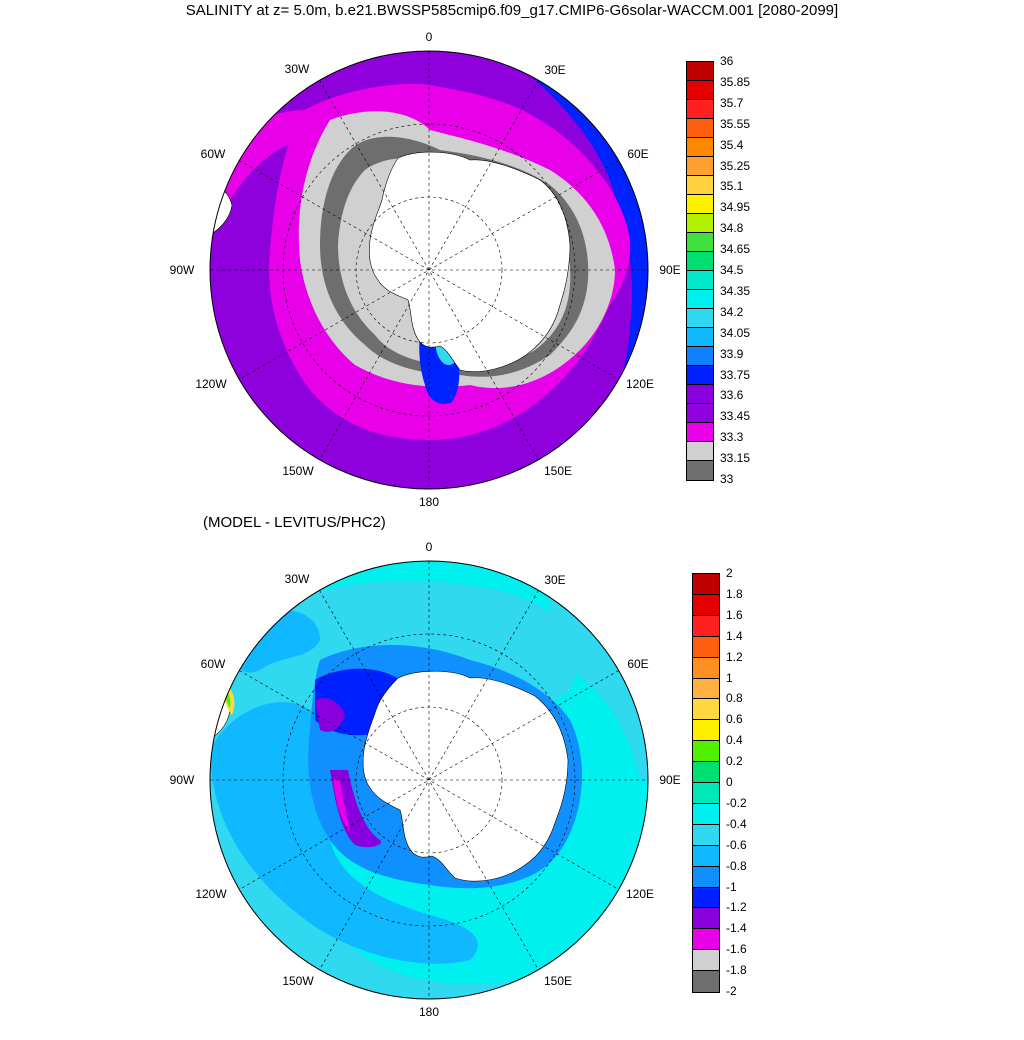  I want to click on colorbar-label: 34.95, so click(735, 207).